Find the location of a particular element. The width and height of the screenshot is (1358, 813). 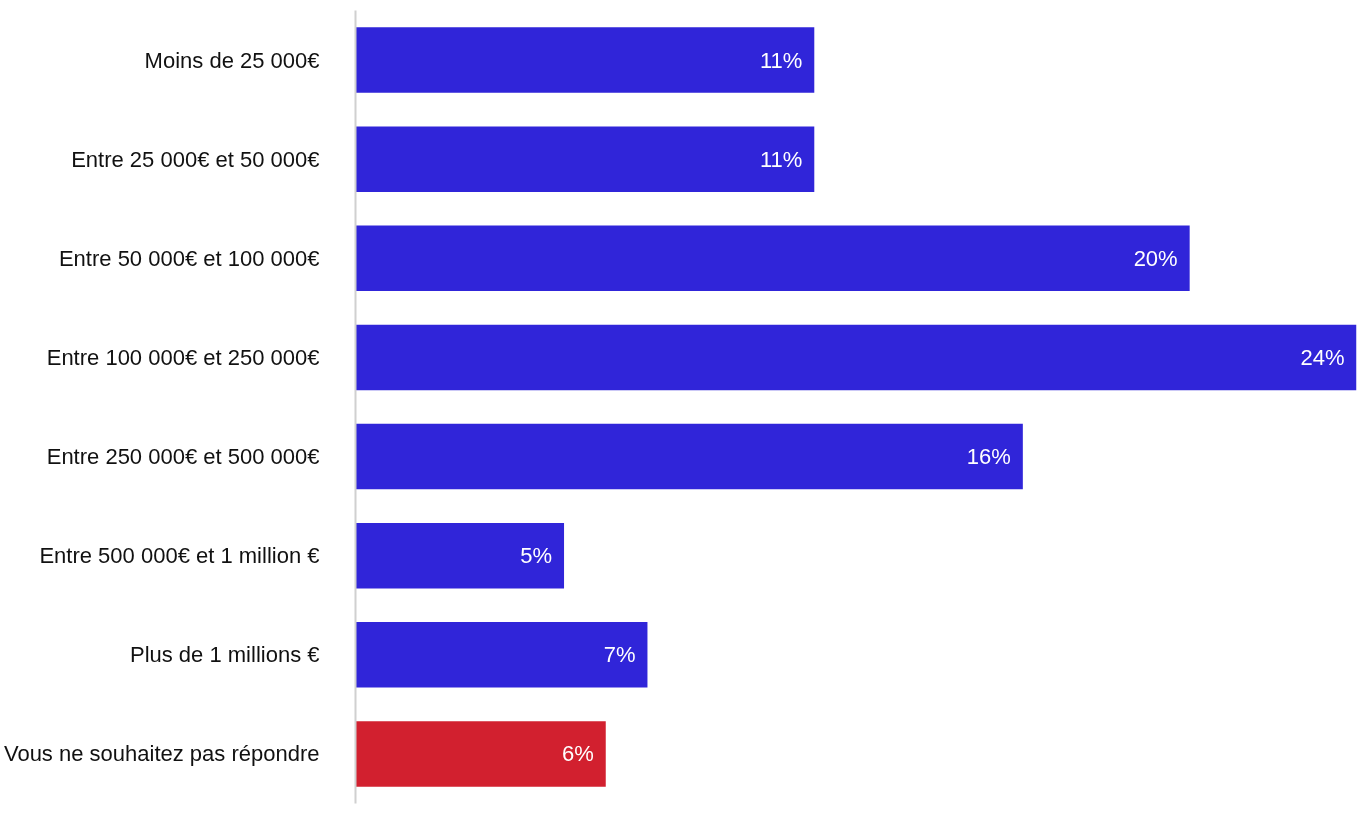

data-label: 7% is located at coordinates (619, 655).